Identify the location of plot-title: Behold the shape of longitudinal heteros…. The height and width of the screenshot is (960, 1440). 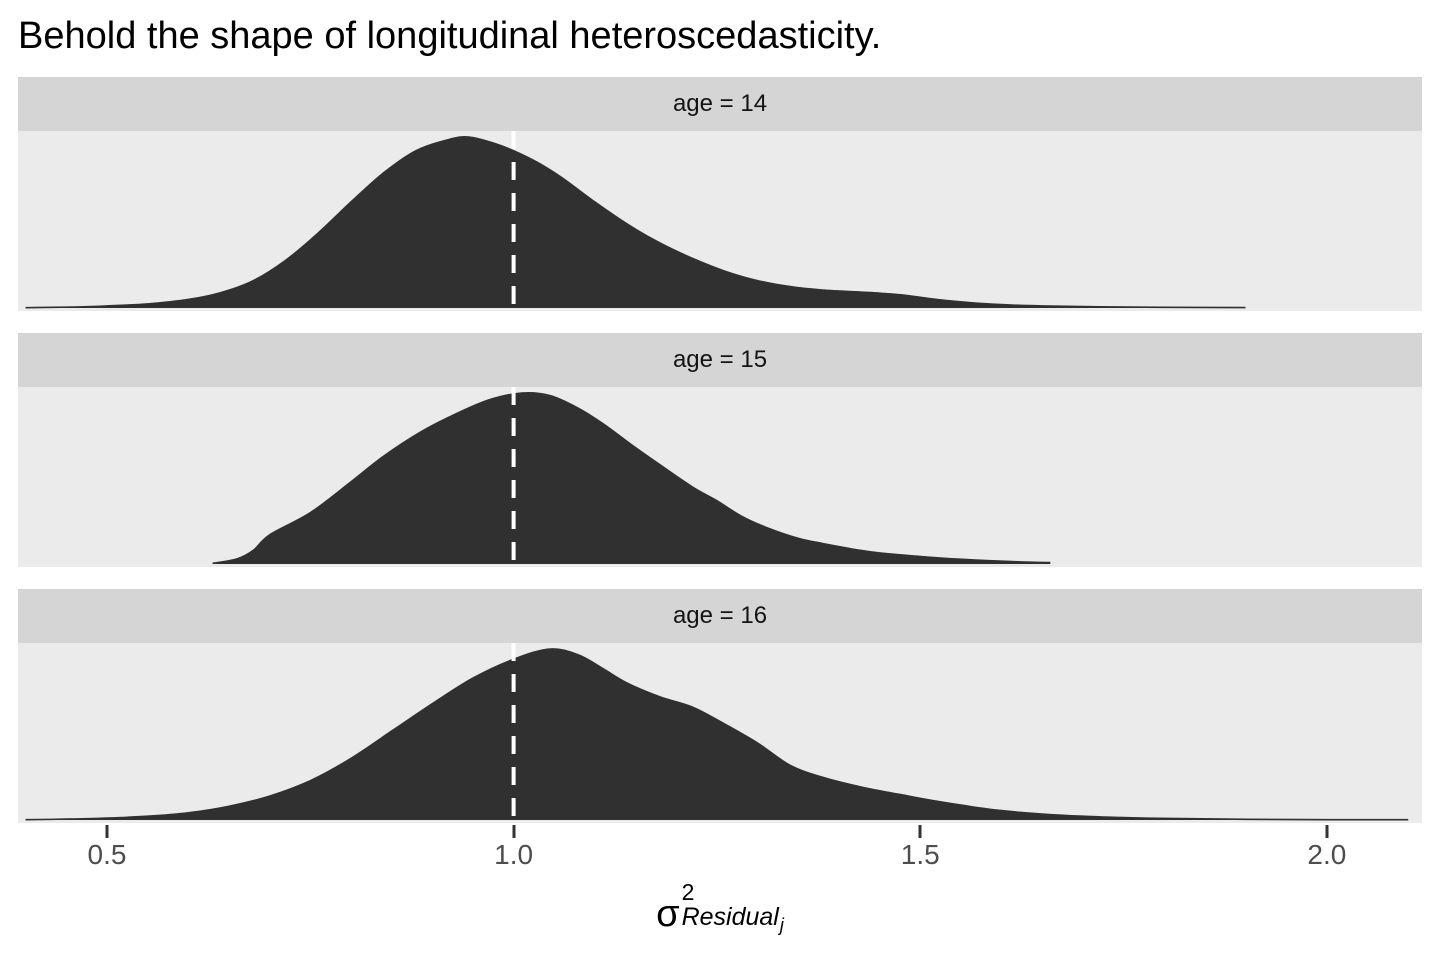
(450, 36).